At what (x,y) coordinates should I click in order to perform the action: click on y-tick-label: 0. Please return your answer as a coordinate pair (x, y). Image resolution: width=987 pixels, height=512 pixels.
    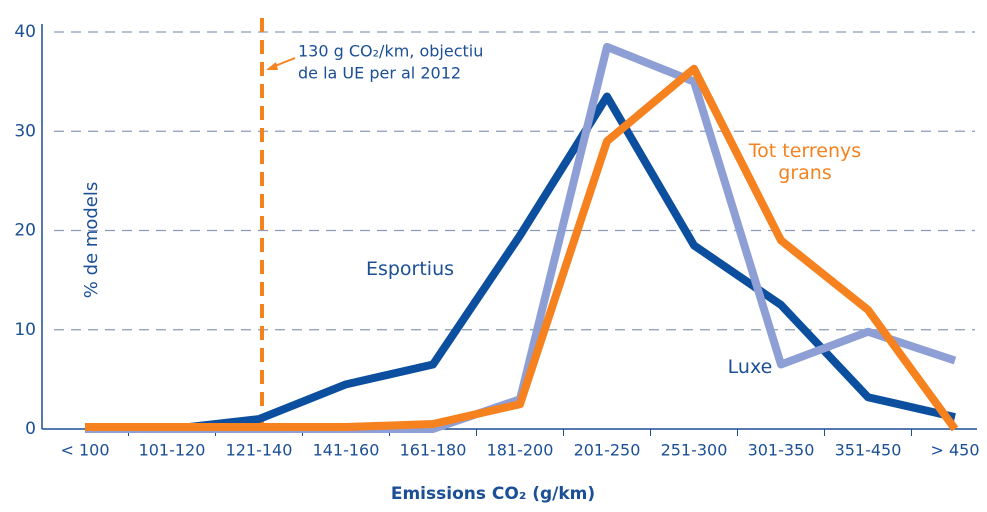
    Looking at the image, I should click on (30, 429).